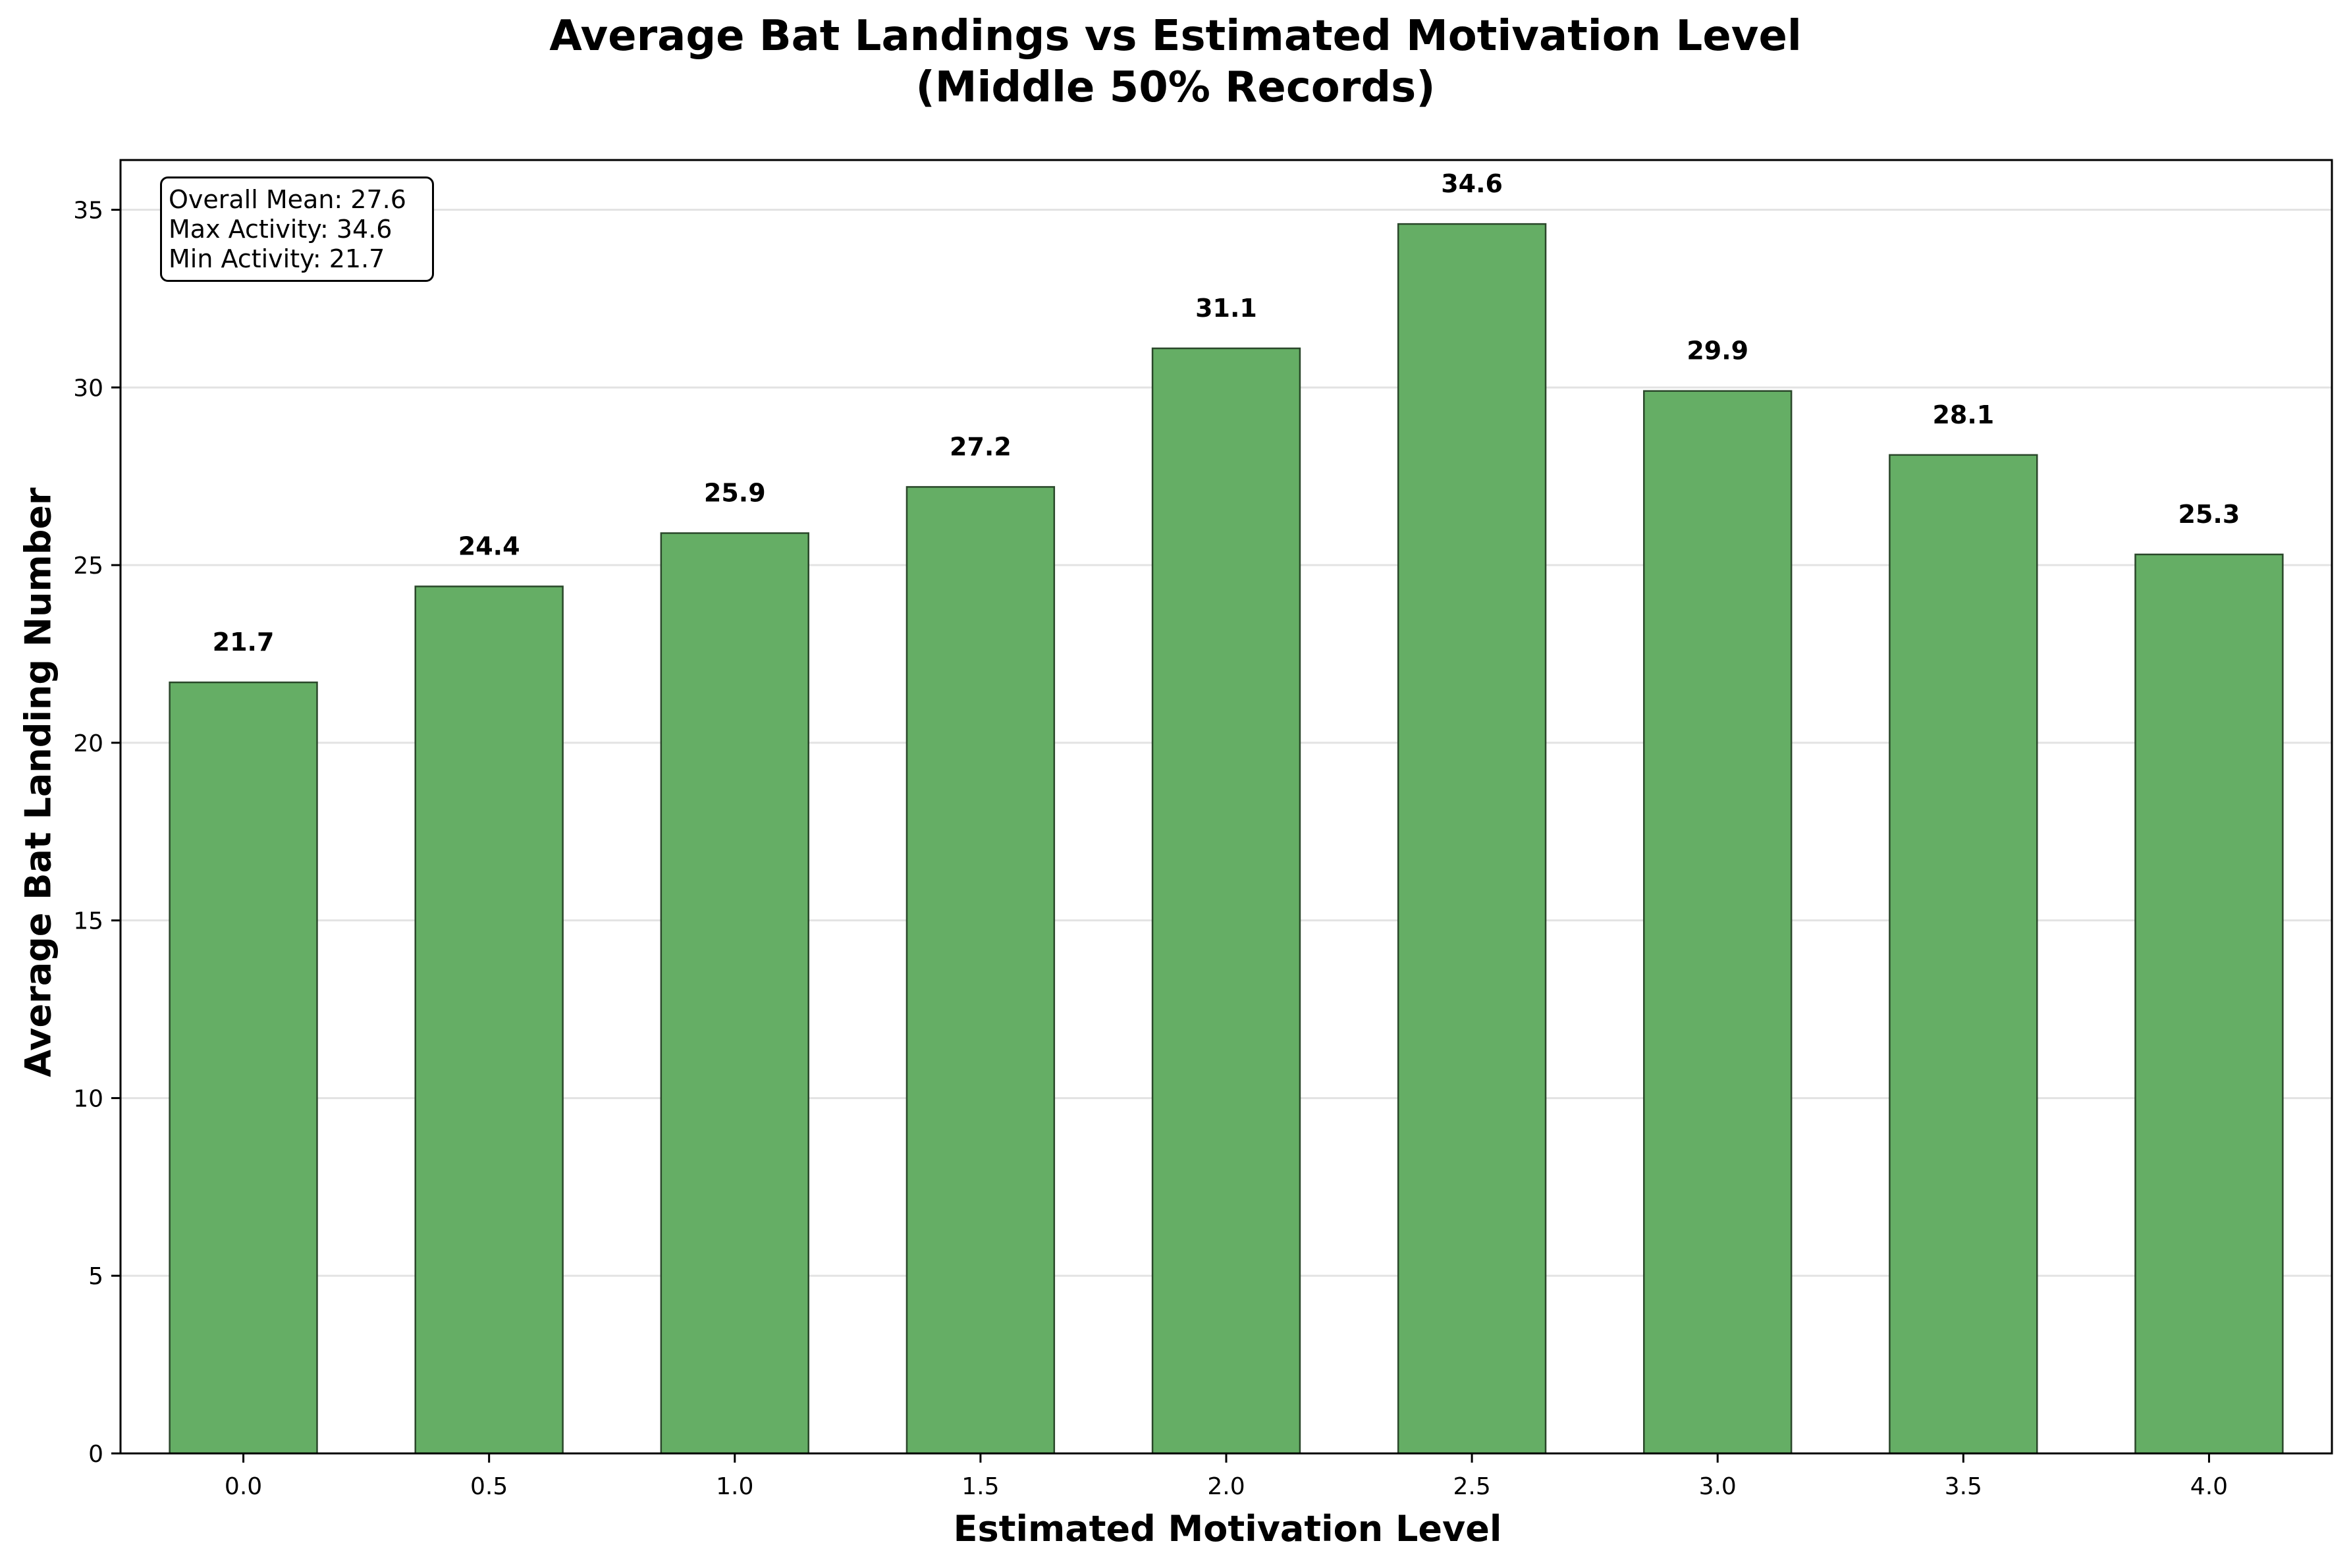  I want to click on x-tick-label-5: 2.5, so click(1472, 1487).